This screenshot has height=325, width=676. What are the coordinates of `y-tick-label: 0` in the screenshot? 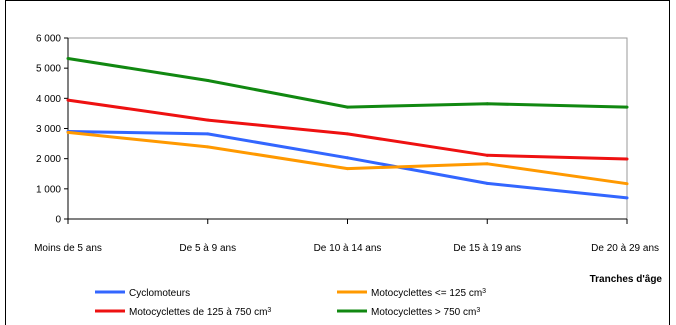 It's located at (58, 220).